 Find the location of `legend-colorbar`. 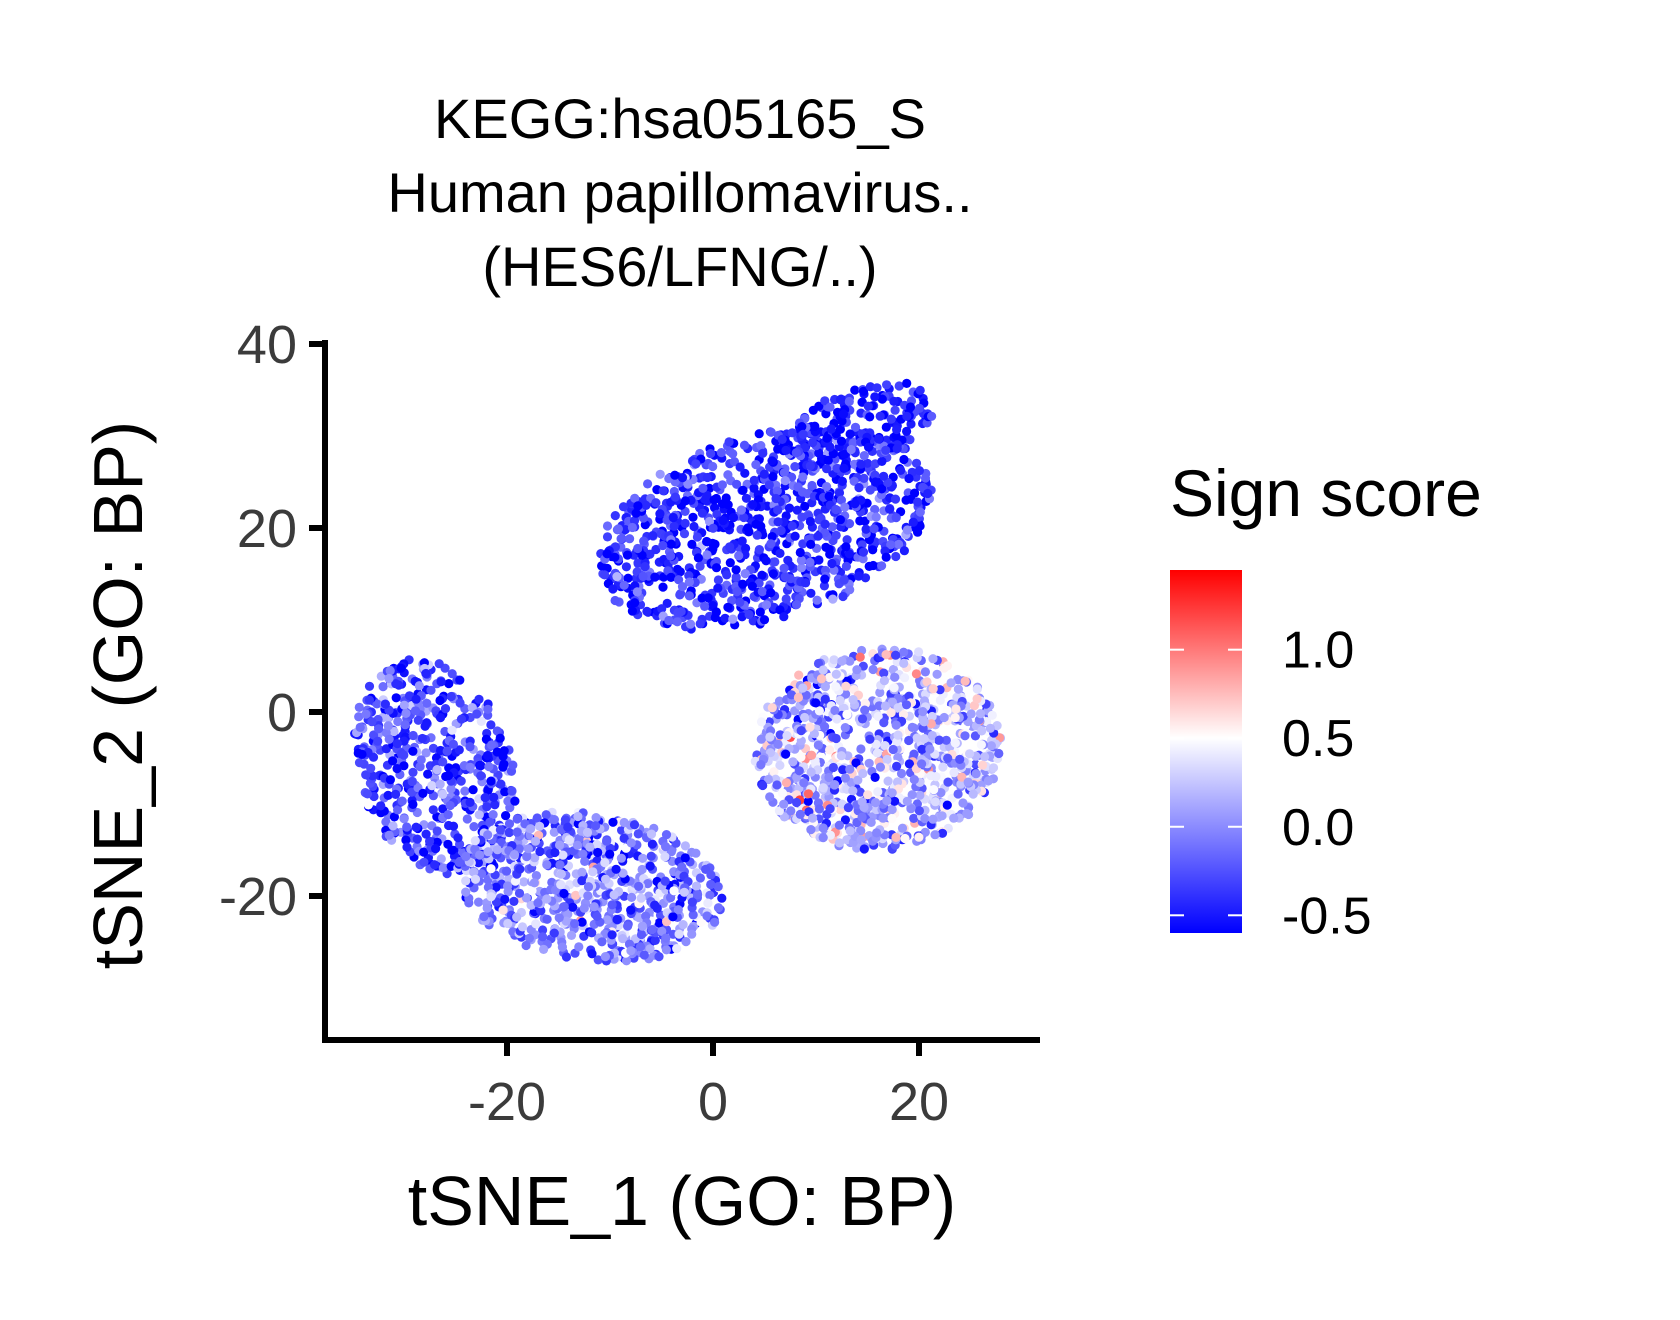

legend-colorbar is located at coordinates (1206, 751).